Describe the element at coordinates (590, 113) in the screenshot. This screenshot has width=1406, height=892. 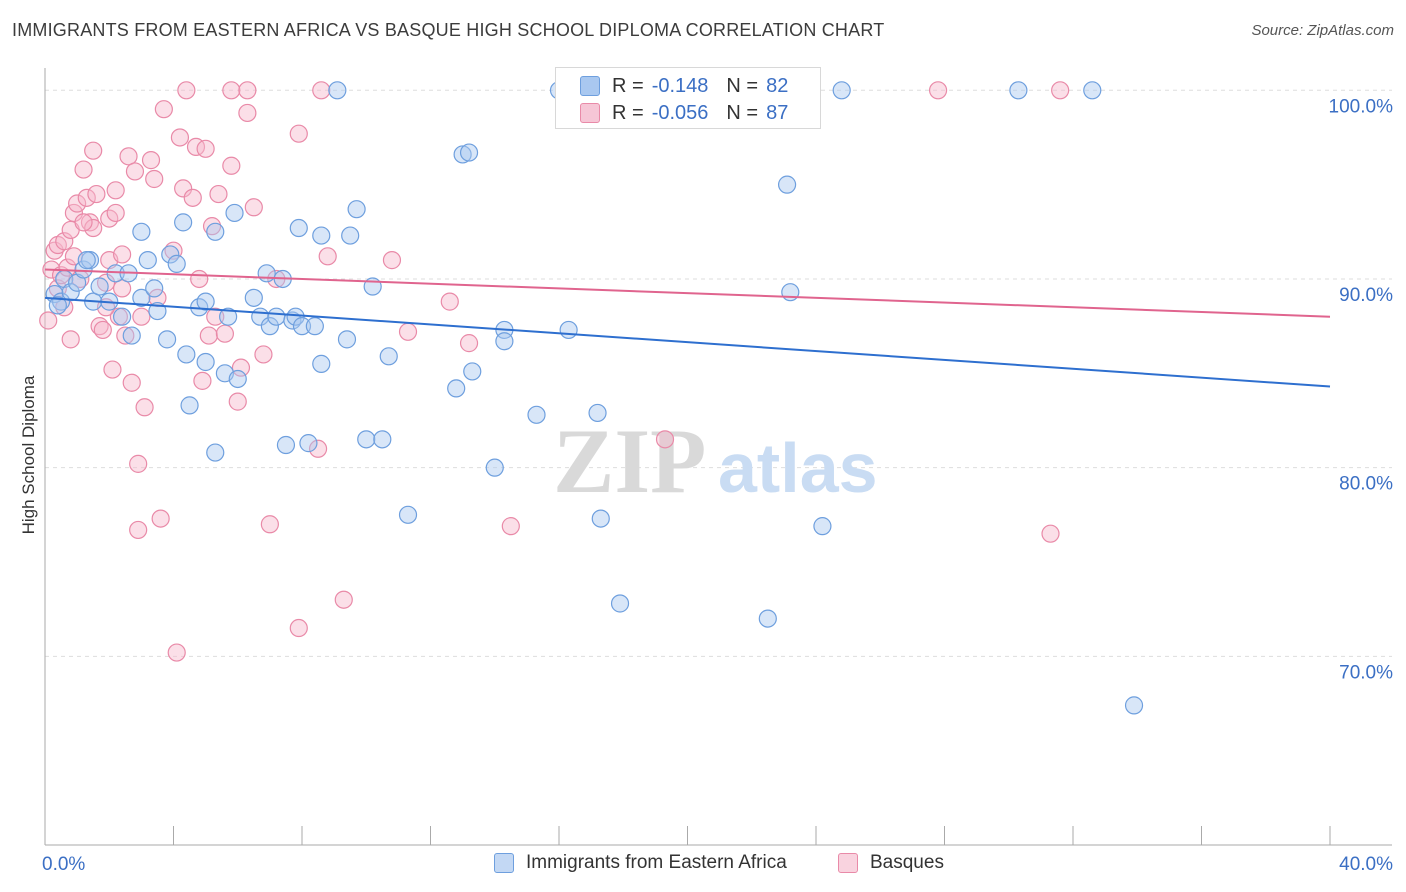
I see `legend-swatch-pink` at that location.